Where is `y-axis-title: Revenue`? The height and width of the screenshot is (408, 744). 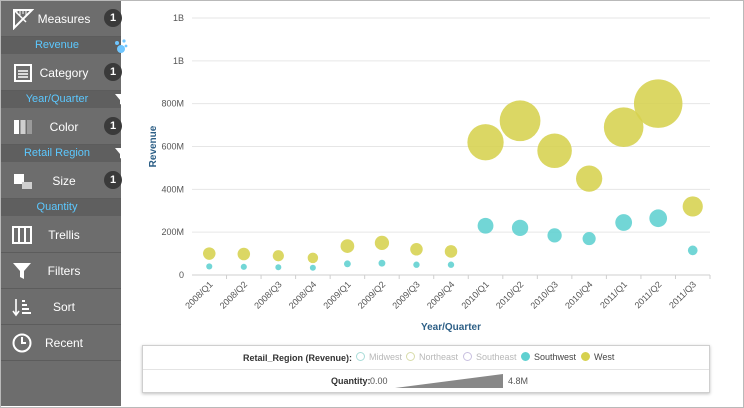
y-axis-title: Revenue is located at coordinates (153, 146).